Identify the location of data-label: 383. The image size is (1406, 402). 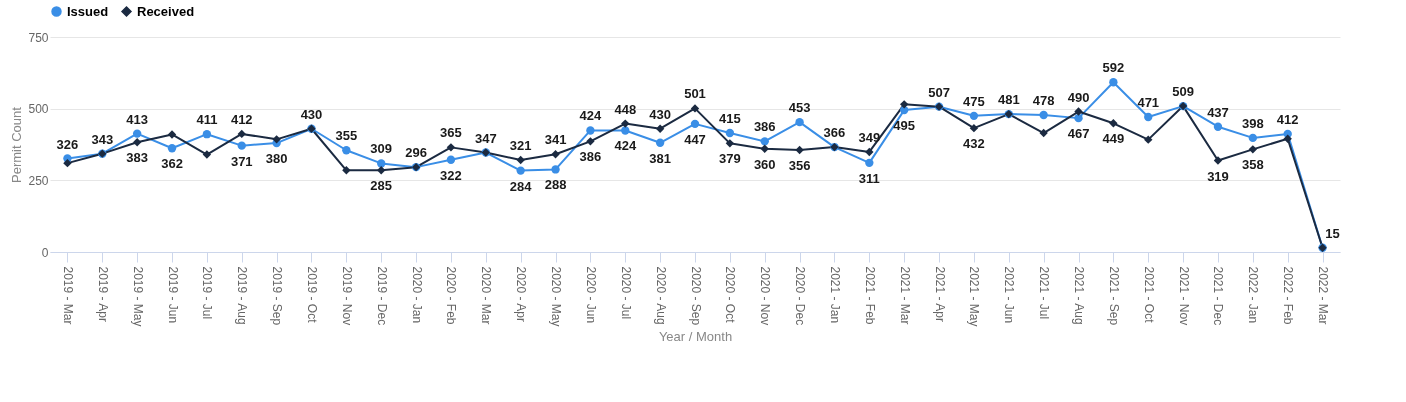
(137, 158).